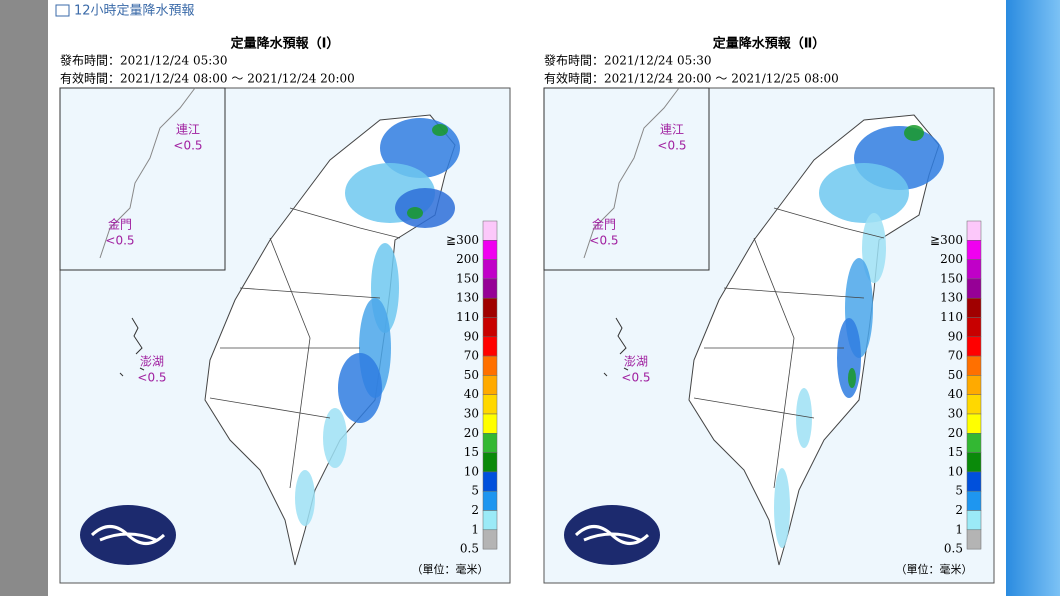 This screenshot has height=596, width=1060. I want to click on valid-time: 有效時間：2021/12/24 08:00 ～ 2021/12/24 20:00, so click(207, 78).